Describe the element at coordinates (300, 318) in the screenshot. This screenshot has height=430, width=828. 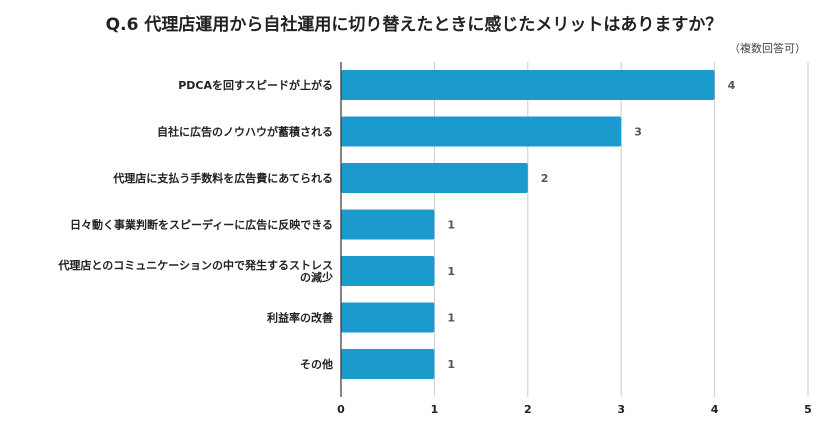
I see `category-label: 利益率の改善` at that location.